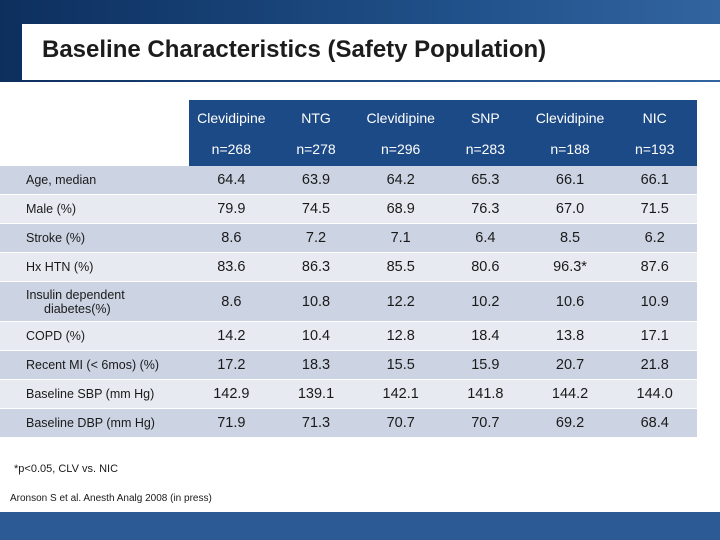 This screenshot has height=540, width=720. Describe the element at coordinates (570, 238) in the screenshot. I see `cell-value: 8.5` at that location.